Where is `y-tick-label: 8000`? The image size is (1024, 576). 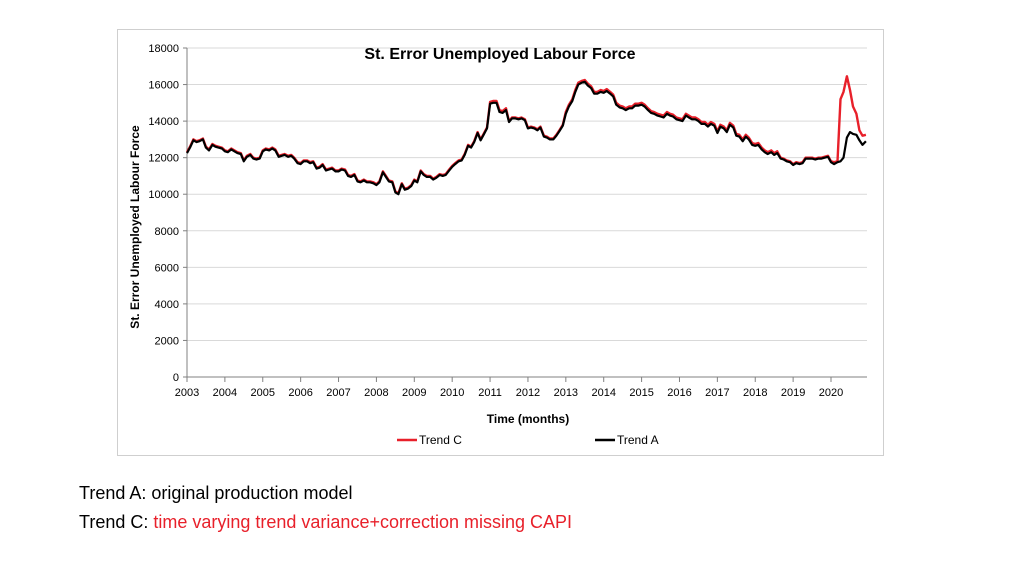
y-tick-label: 8000 is located at coordinates (167, 232).